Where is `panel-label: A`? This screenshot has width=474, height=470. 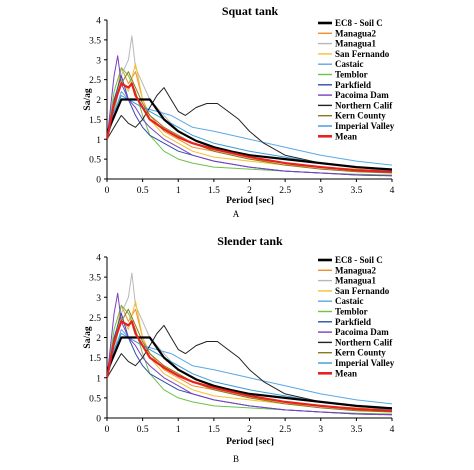 panel-label: A is located at coordinates (236, 214).